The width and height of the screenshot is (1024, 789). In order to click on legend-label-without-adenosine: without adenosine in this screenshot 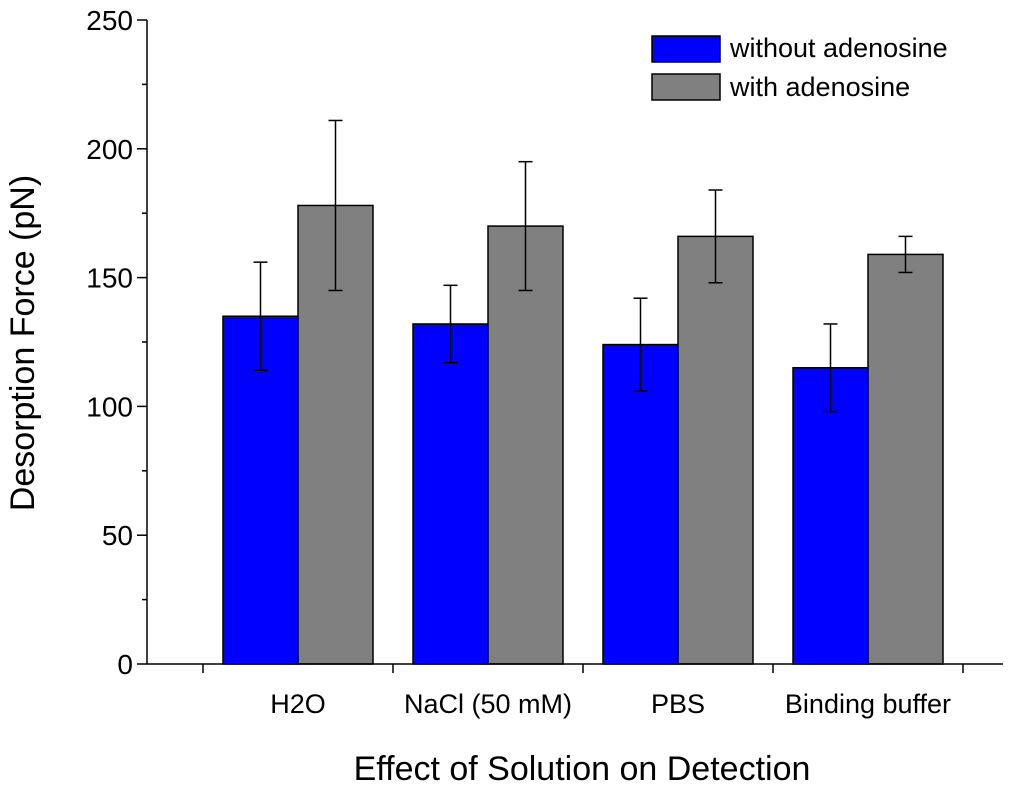, I will do `click(838, 48)`.